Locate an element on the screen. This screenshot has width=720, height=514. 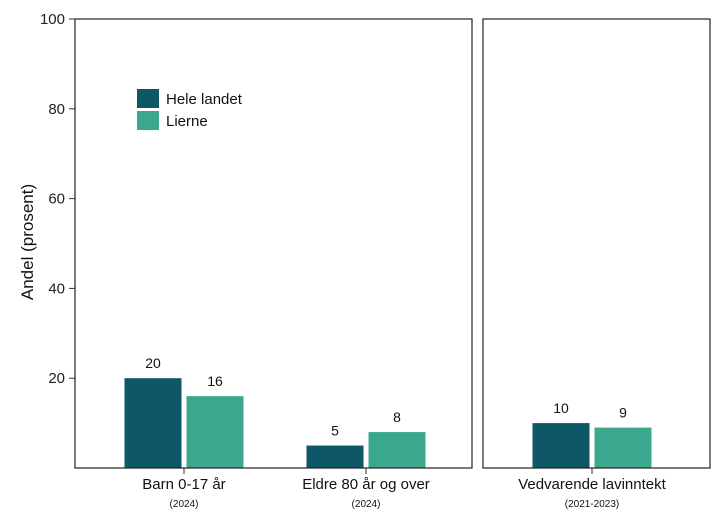
legend-label: Lierne is located at coordinates (187, 121).